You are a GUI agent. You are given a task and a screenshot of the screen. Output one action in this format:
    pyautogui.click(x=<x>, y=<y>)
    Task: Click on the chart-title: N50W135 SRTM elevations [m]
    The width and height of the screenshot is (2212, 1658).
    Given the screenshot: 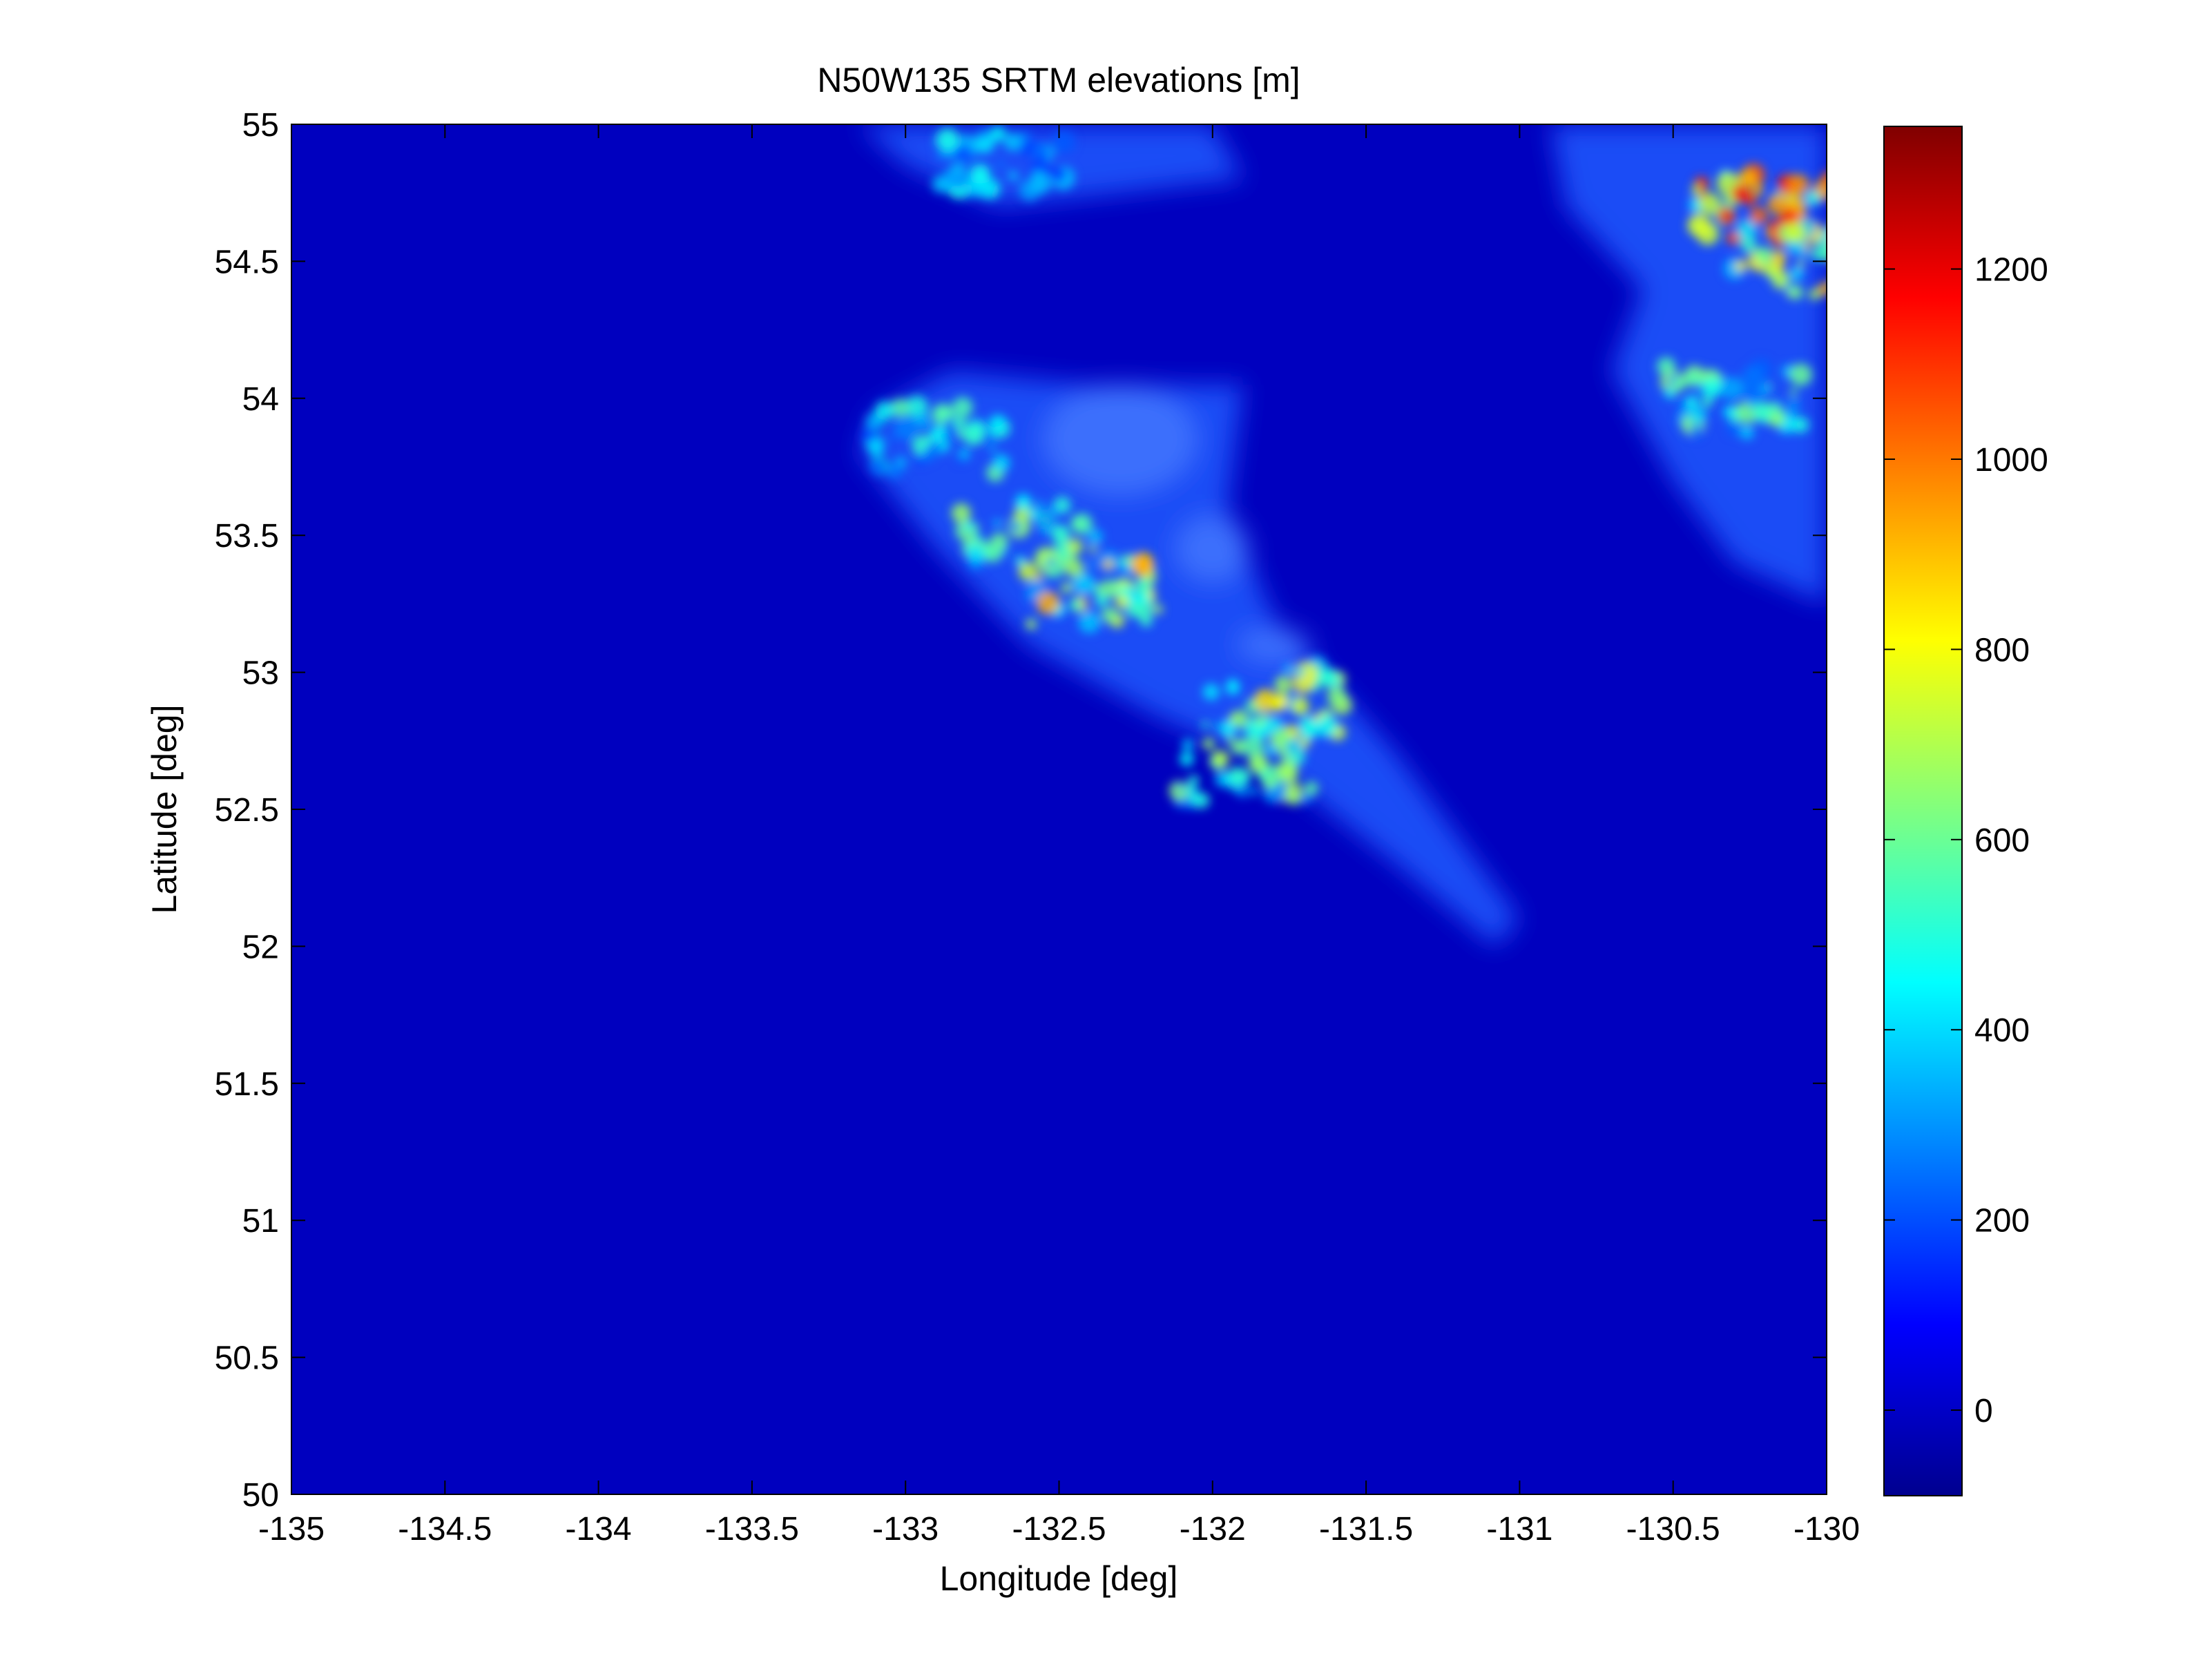 What is the action you would take?
    pyautogui.click(x=1059, y=80)
    